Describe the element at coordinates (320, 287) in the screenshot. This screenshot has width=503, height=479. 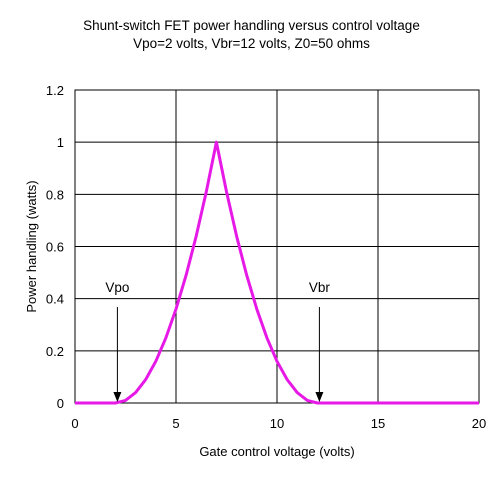
I see `annotation-label: Vbr` at that location.